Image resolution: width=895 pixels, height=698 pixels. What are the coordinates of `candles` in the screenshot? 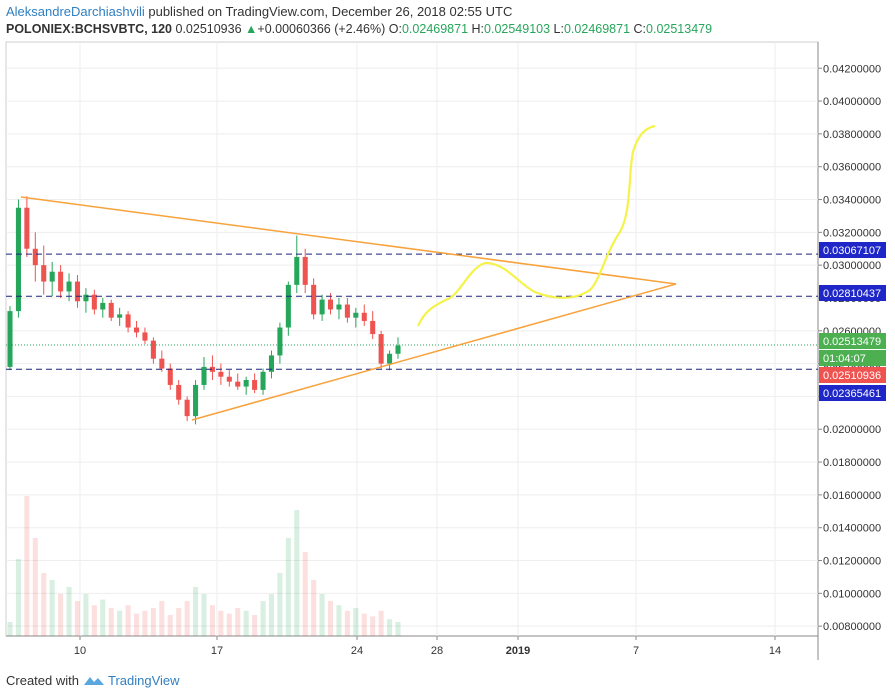 It's located at (204, 310).